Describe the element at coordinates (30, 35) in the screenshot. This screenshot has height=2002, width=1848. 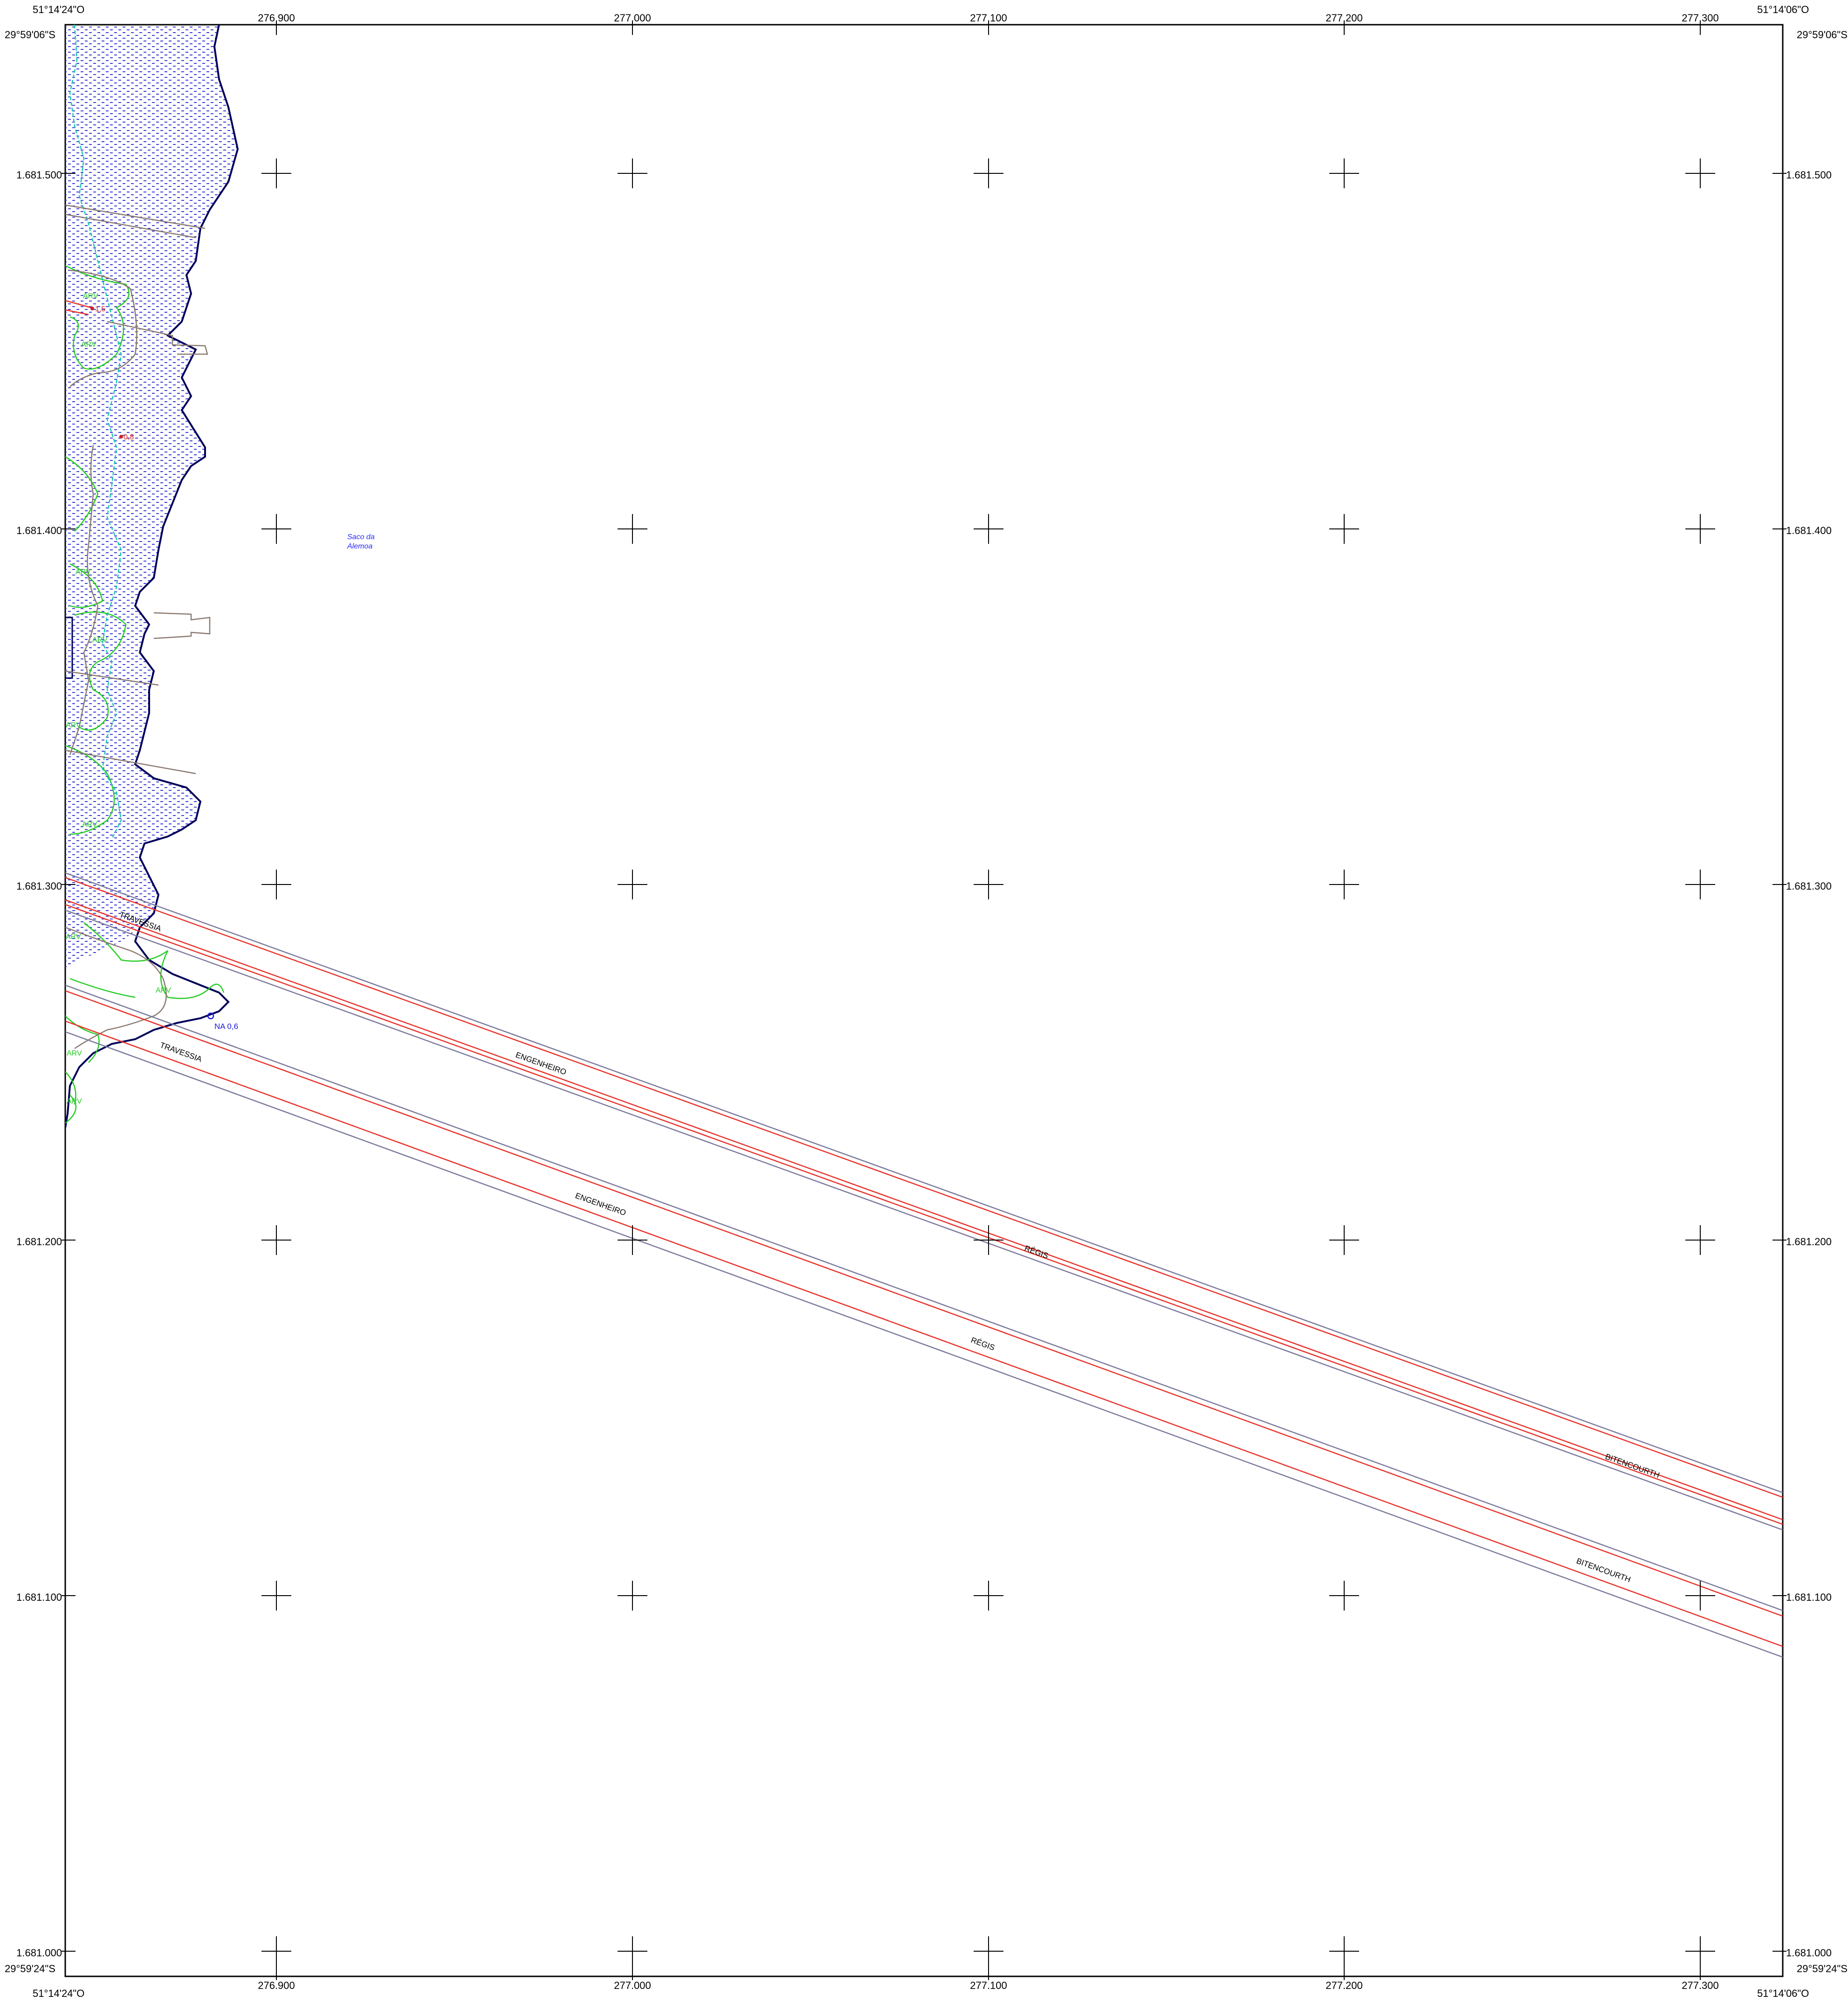
I see `corner-top-left-lat: 29°59'06"S` at that location.